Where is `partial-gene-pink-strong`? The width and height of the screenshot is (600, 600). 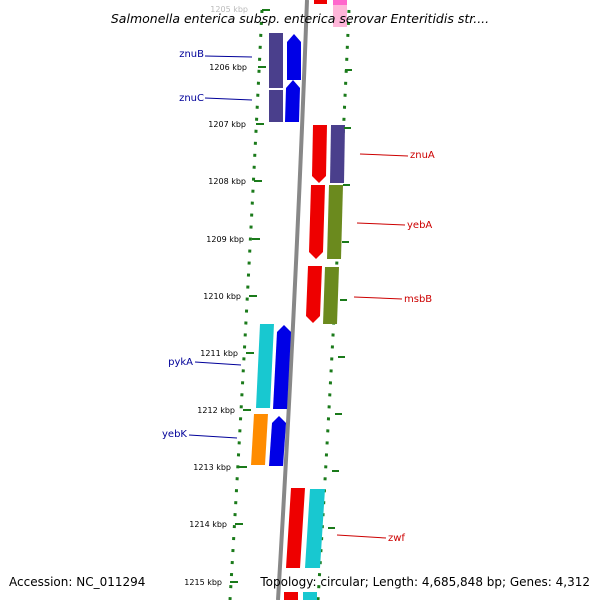 partial-gene-pink-strong is located at coordinates (340, 2).